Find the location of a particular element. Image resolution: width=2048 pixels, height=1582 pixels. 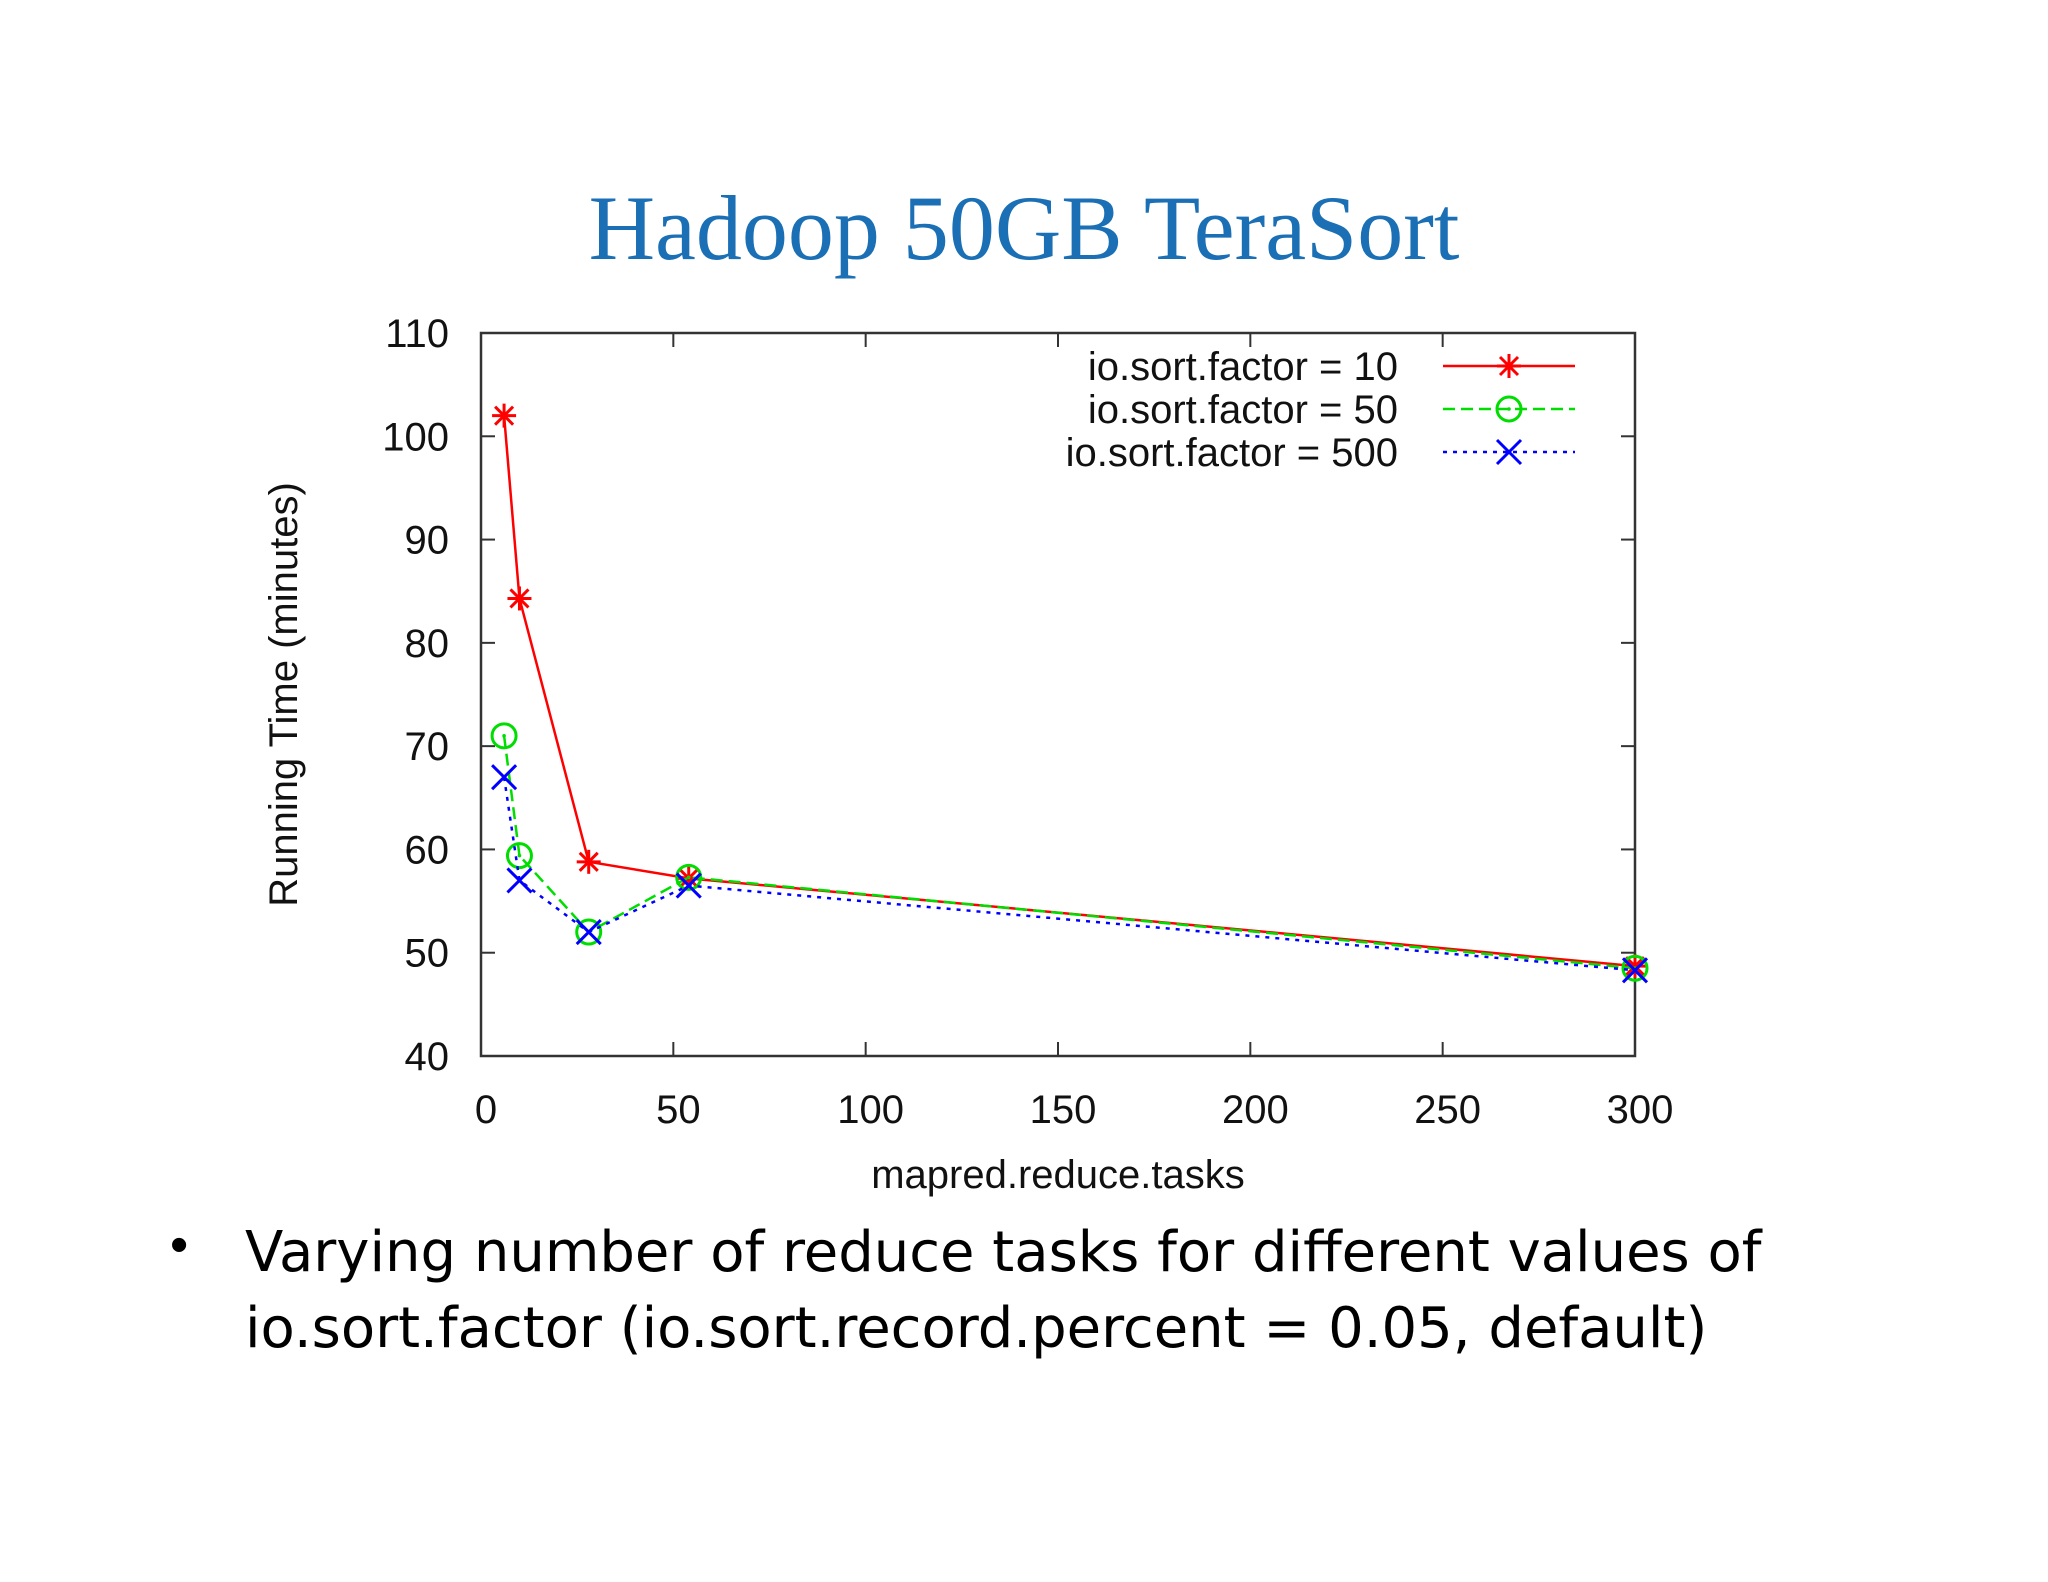

y-tick-label: 100 is located at coordinates (415, 437).